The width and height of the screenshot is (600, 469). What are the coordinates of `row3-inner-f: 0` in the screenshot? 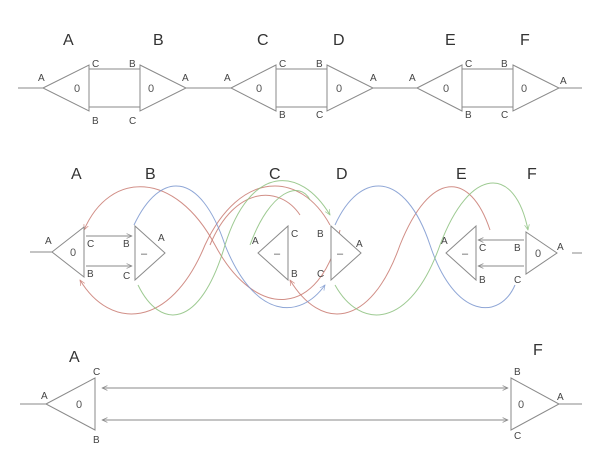 It's located at (521, 405).